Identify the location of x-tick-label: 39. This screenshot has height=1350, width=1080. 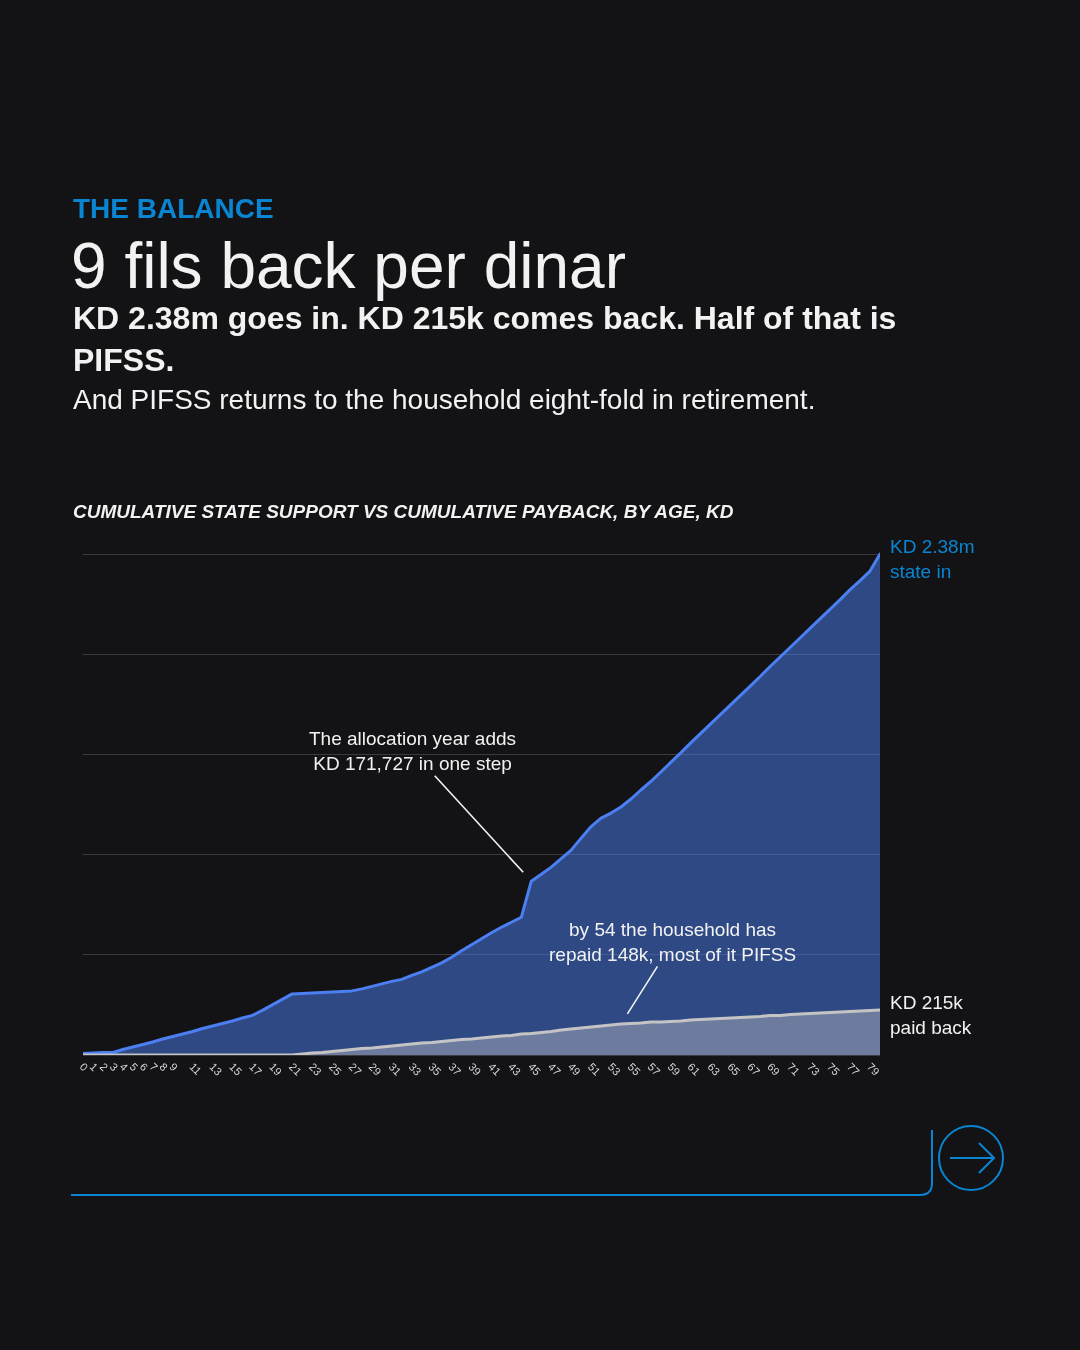
(475, 1069).